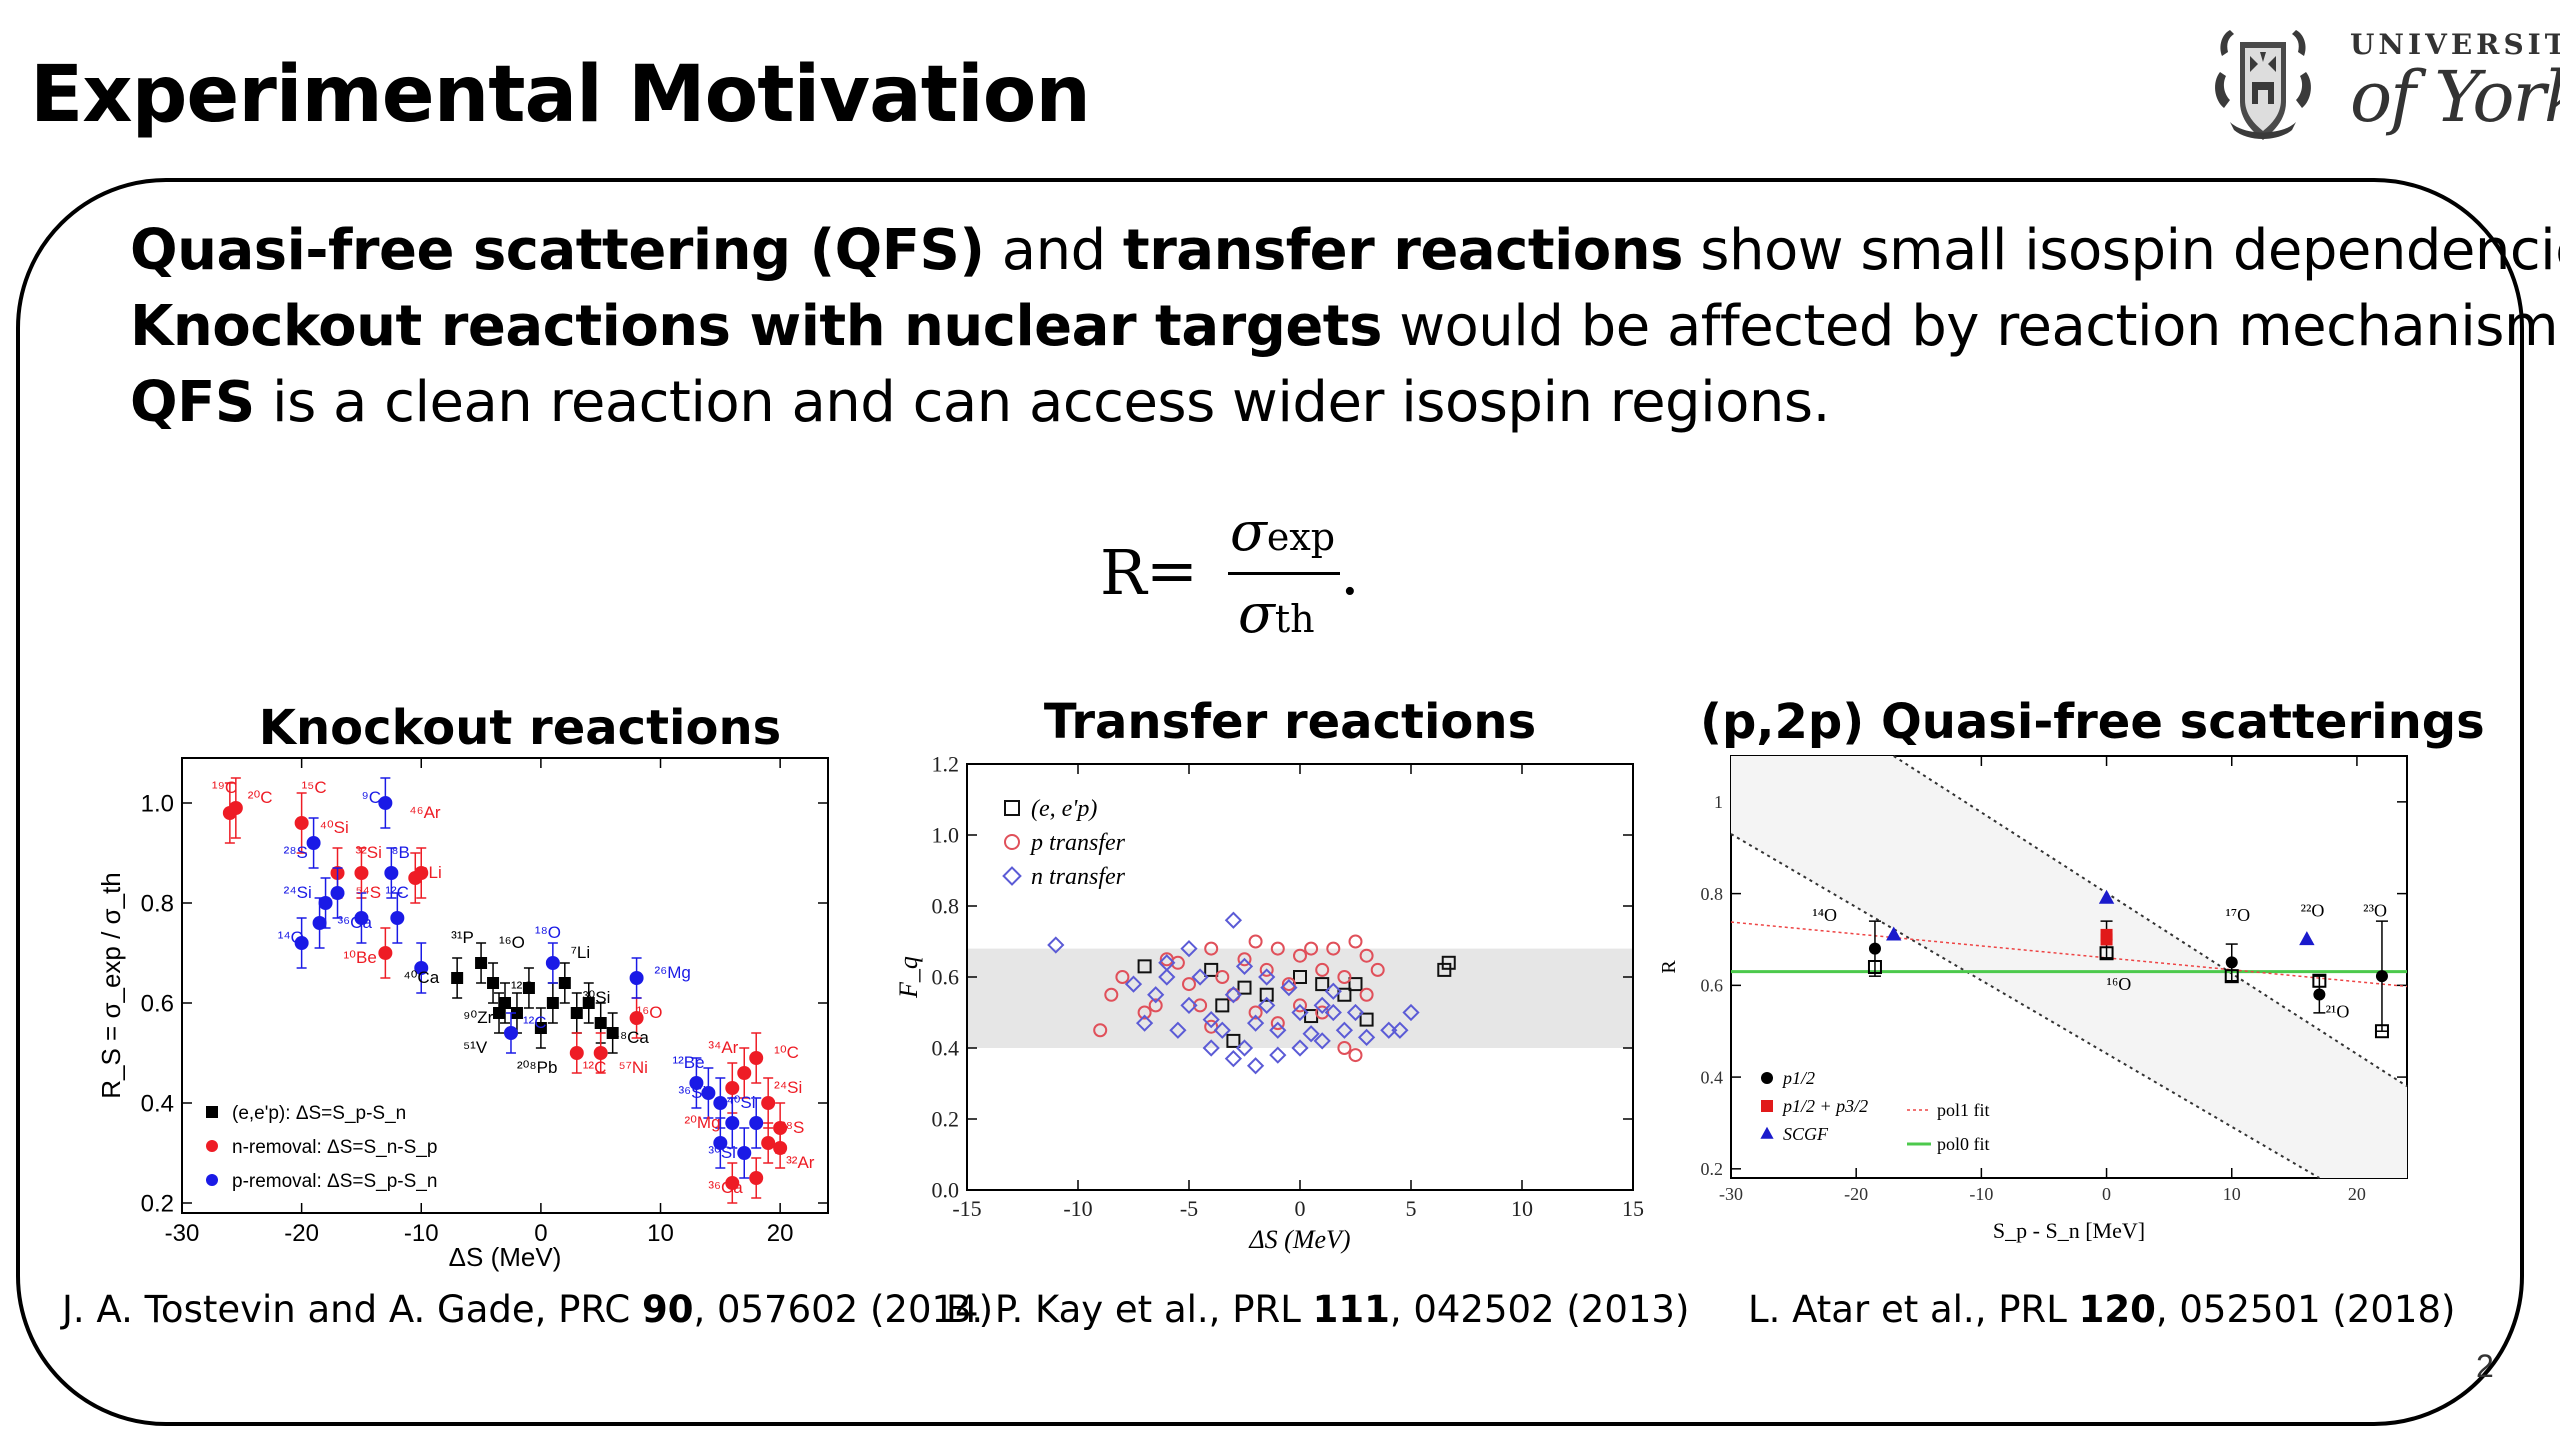 The height and width of the screenshot is (1440, 2560). What do you see at coordinates (425, 812) in the screenshot?
I see `nucleus-label: ⁴⁶Ar` at bounding box center [425, 812].